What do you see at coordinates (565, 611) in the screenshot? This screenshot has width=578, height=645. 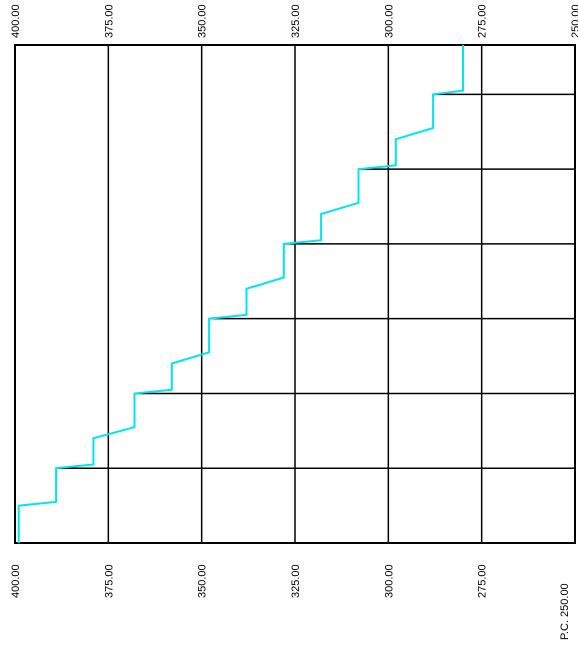 I see `pc-label: P.C. 250.00` at bounding box center [565, 611].